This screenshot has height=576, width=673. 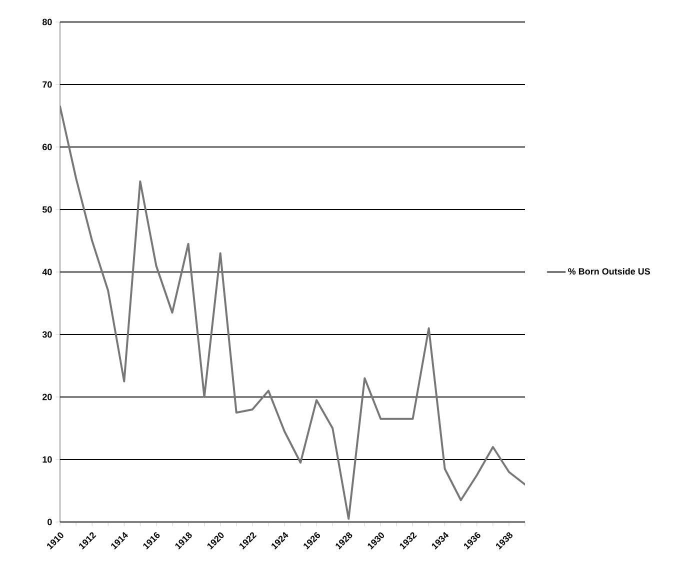 What do you see at coordinates (47, 84) in the screenshot?
I see `y-tick-label: 70` at bounding box center [47, 84].